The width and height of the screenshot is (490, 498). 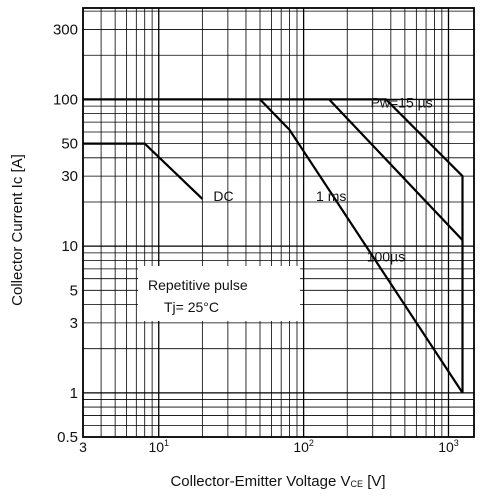 I want to click on series-line-dc, so click(x=143, y=171).